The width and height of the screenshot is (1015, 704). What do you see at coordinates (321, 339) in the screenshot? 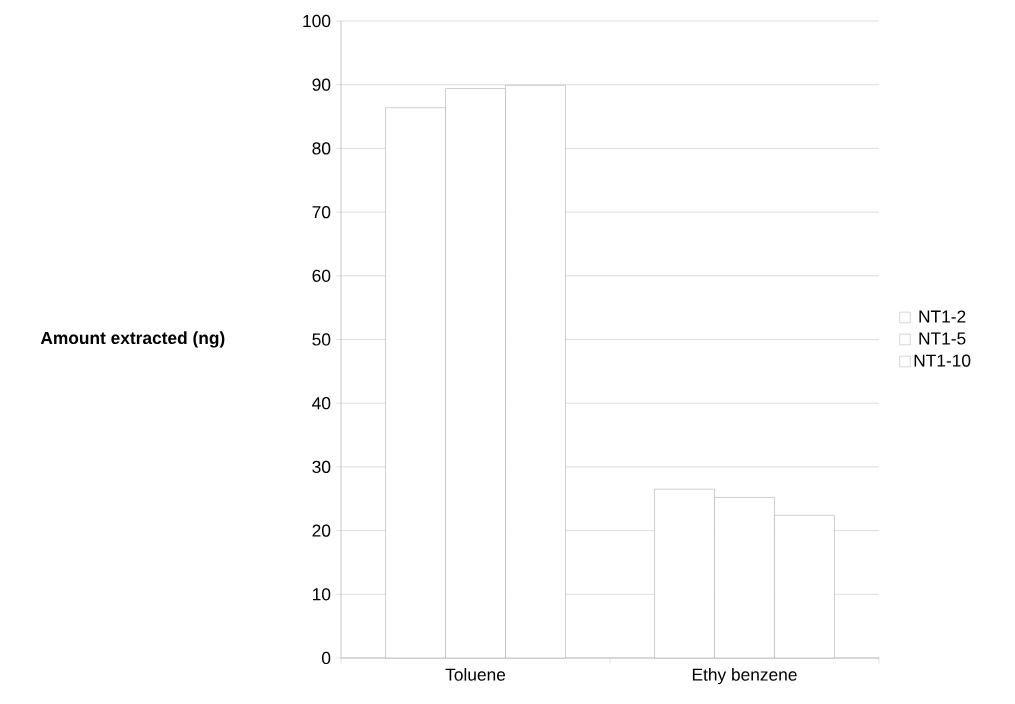
I see `y-tick-label: 50` at bounding box center [321, 339].